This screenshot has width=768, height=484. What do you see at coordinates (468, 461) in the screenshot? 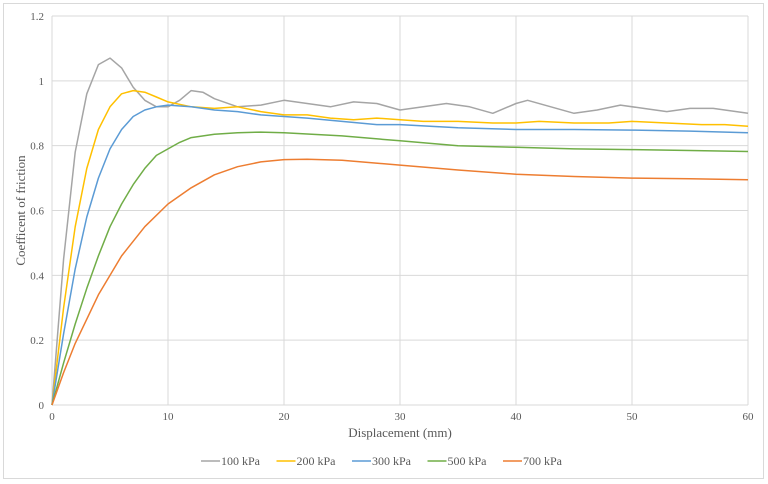
I see `legend-label: 500 kPa` at bounding box center [468, 461].